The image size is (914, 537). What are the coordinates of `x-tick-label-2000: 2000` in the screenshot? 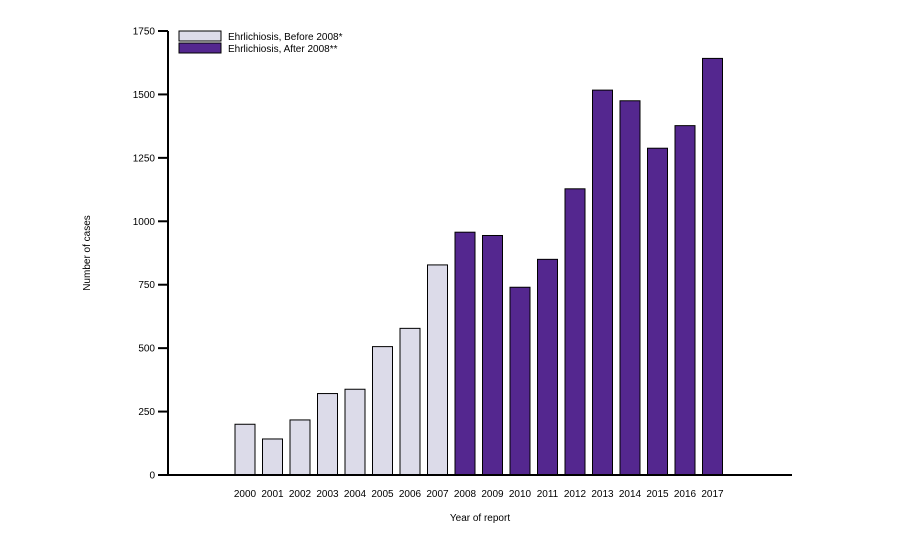 It's located at (245, 494).